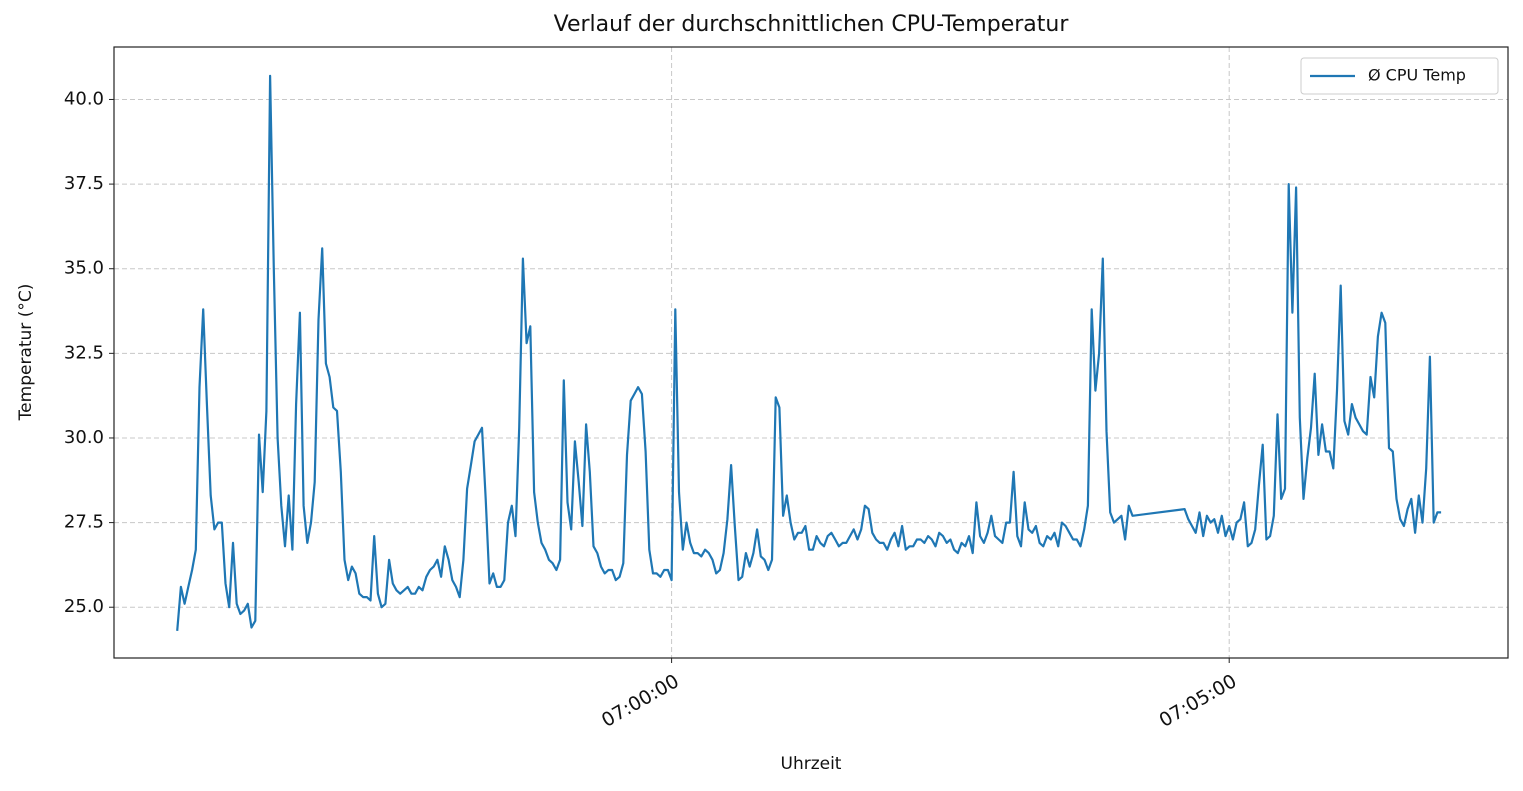 The height and width of the screenshot is (791, 1523). I want to click on y-tick-label: 30.0, so click(84, 437).